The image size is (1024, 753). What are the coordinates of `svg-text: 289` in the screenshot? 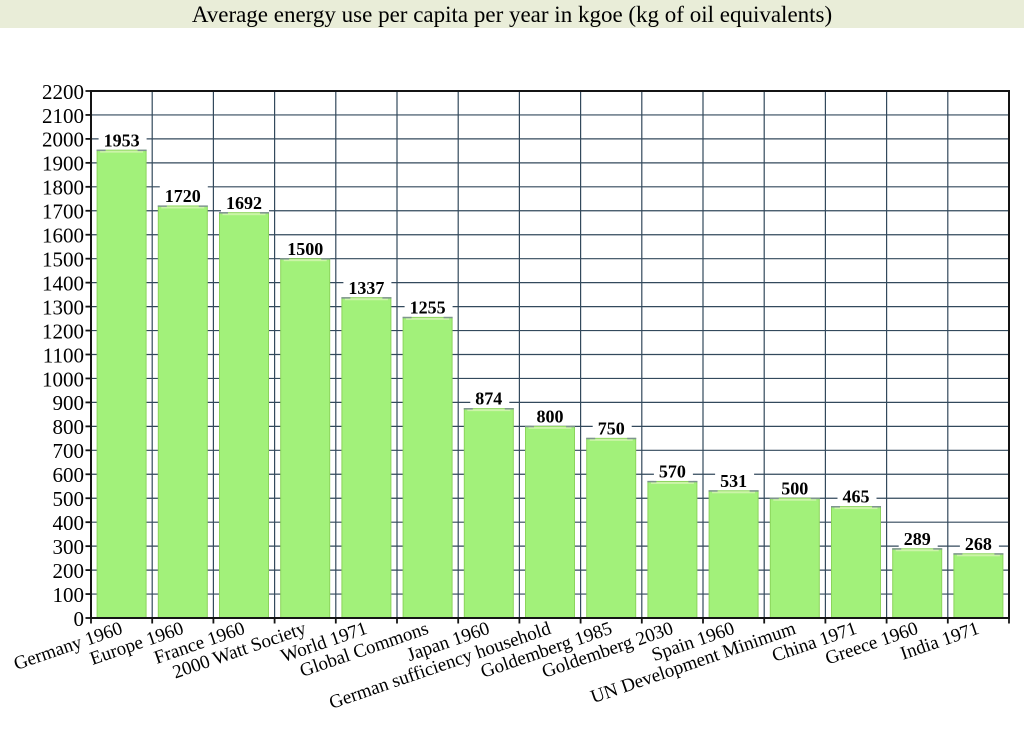 It's located at (917, 539).